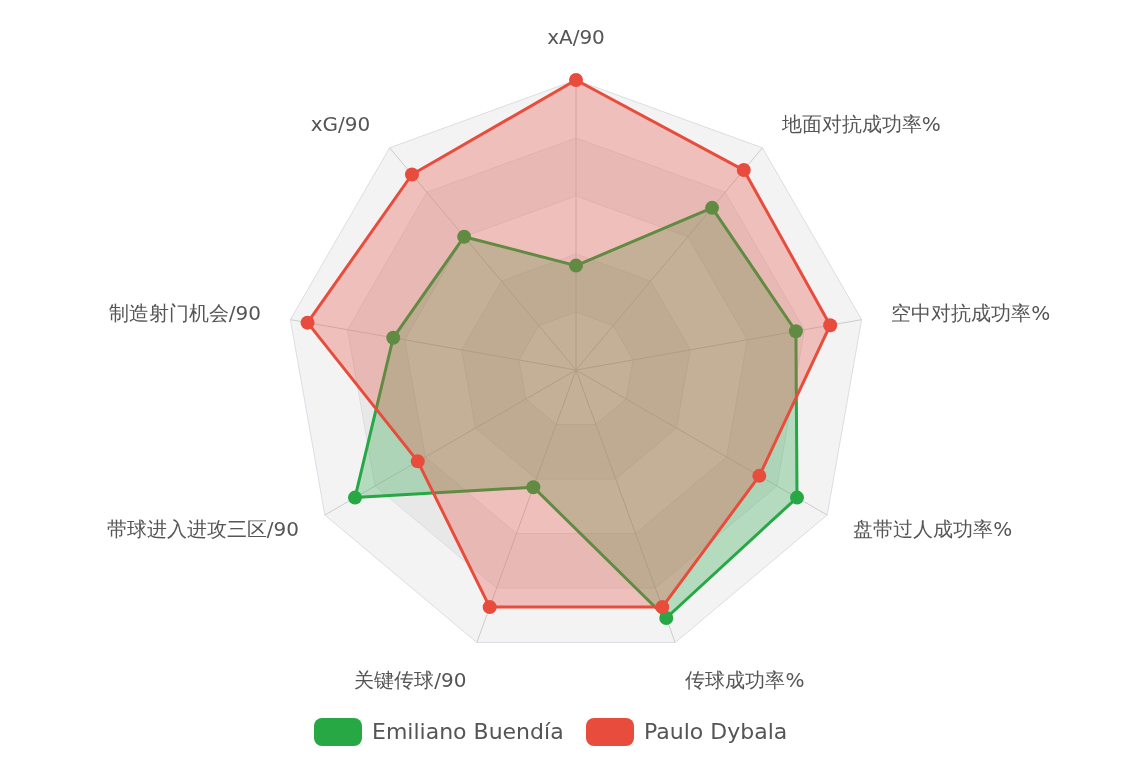 This screenshot has width=1124, height=774. I want to click on legend-label: Paulo Dybala, so click(716, 731).